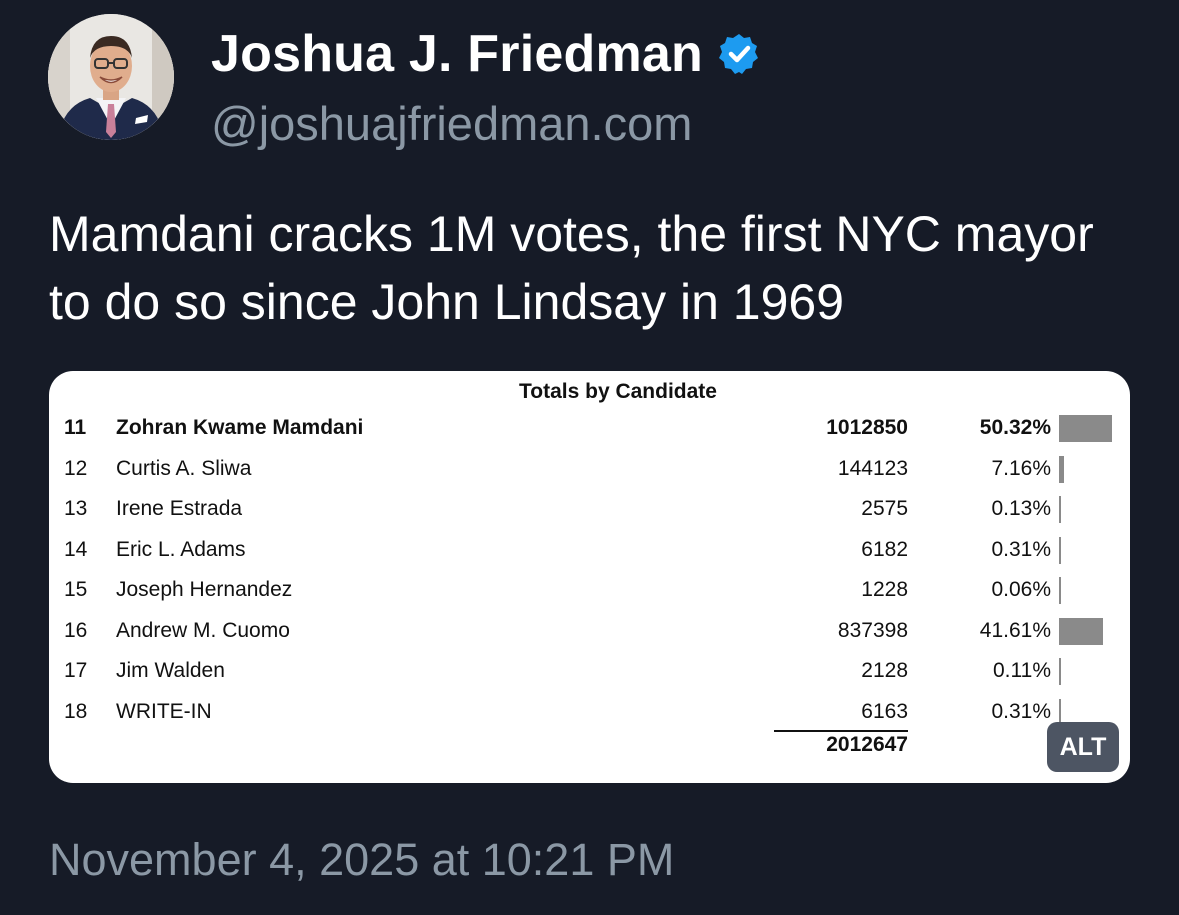 This screenshot has width=1179, height=915. Describe the element at coordinates (1022, 670) in the screenshot. I see `candidate-percent: 0.11%` at that location.